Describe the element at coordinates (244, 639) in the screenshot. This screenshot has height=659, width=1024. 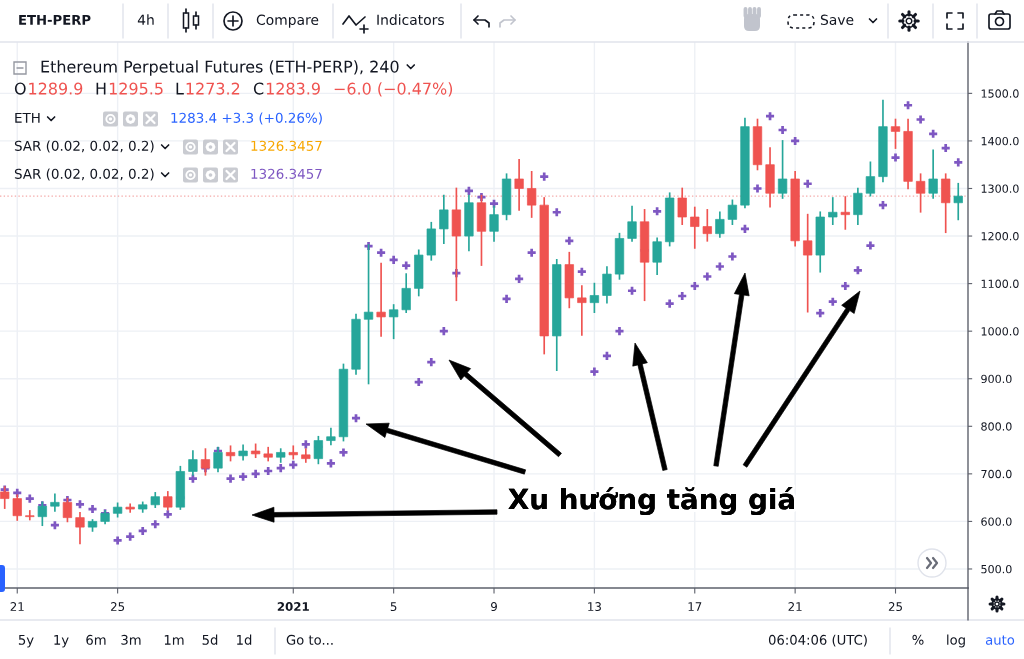
I see `text: 1d` at that location.